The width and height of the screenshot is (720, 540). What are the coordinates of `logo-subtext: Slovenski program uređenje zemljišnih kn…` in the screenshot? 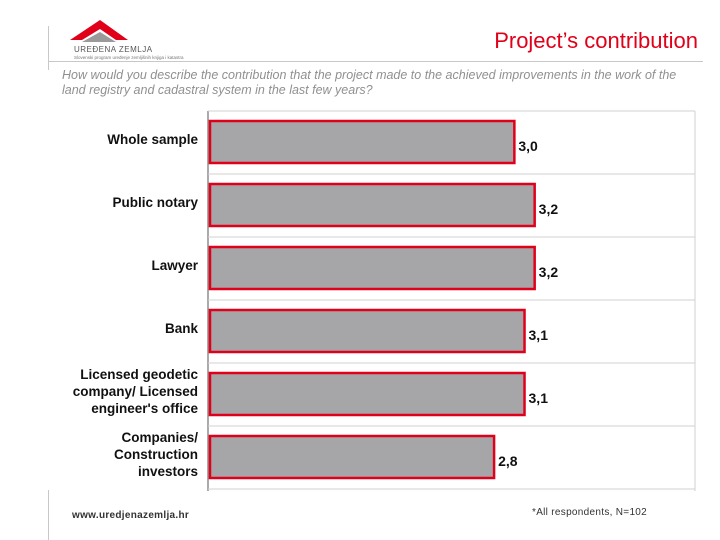 It's located at (129, 57).